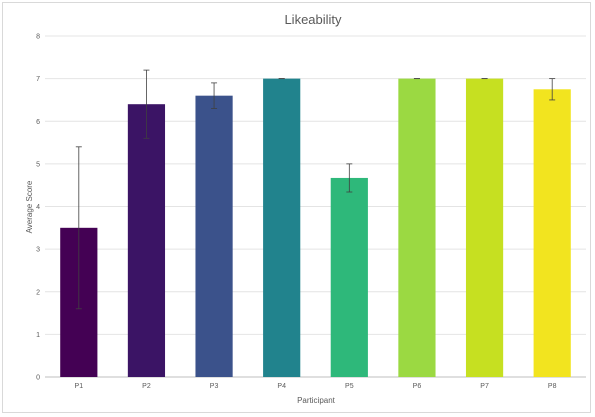 The image size is (595, 417). What do you see at coordinates (38, 164) in the screenshot?
I see `y-tick-label: 5` at bounding box center [38, 164].